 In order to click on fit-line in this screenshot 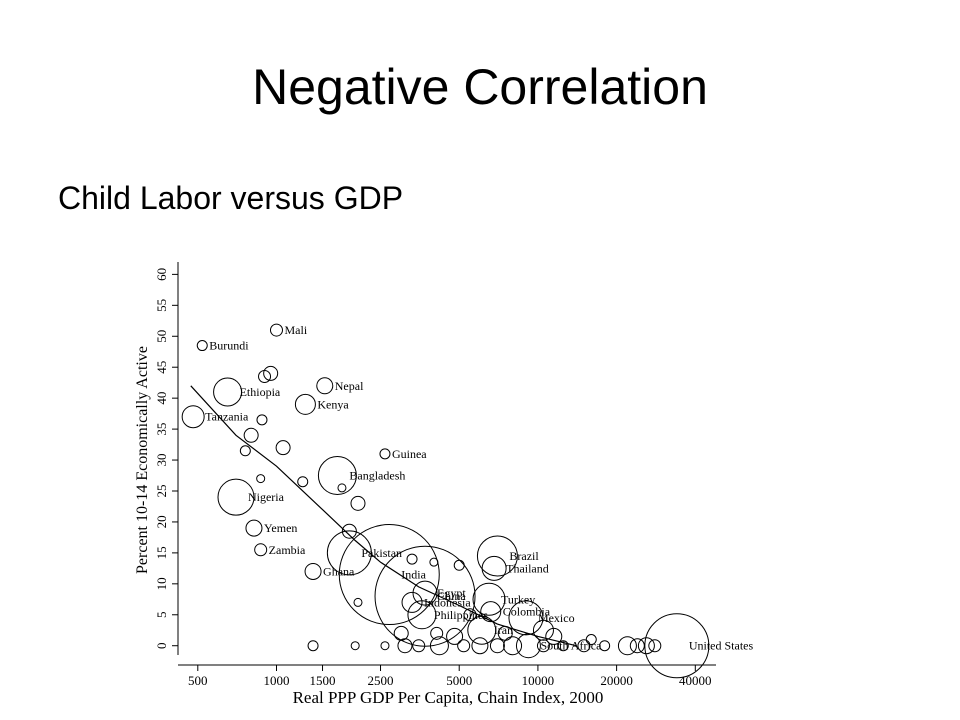, I will do `click(383, 516)`.